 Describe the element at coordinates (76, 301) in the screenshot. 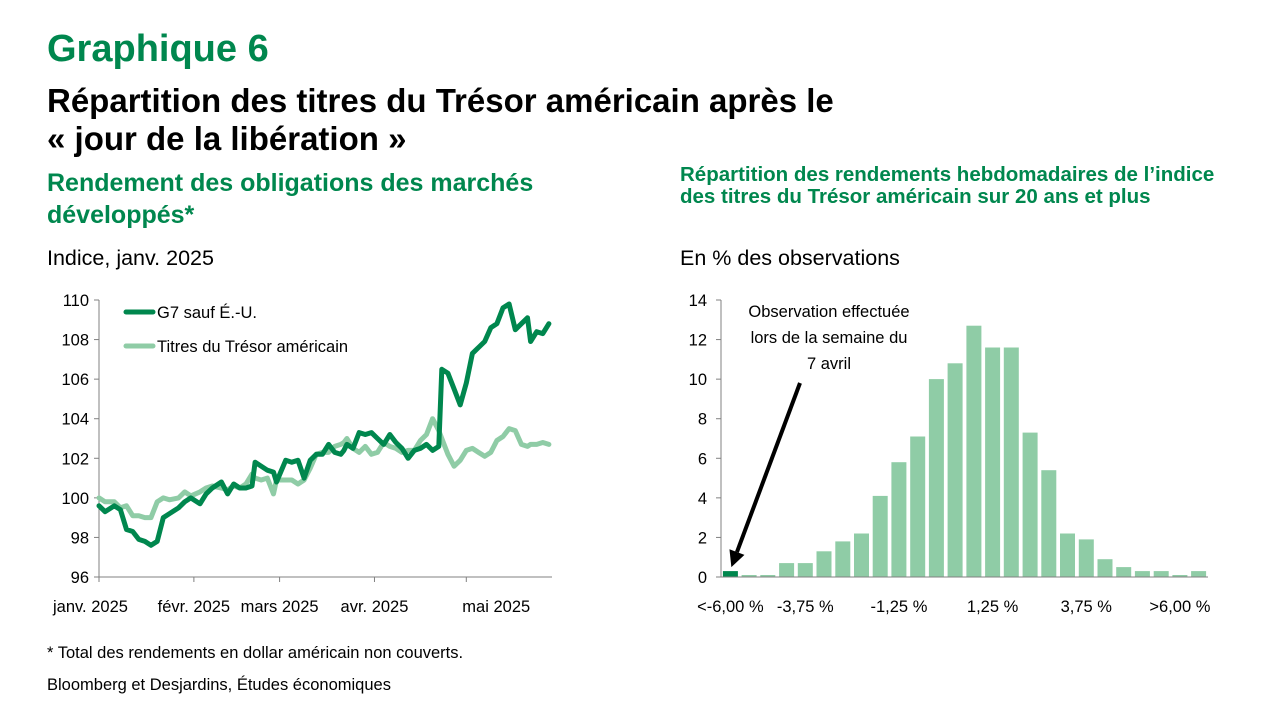

I see `line-chart-y-tick-label: 110` at that location.